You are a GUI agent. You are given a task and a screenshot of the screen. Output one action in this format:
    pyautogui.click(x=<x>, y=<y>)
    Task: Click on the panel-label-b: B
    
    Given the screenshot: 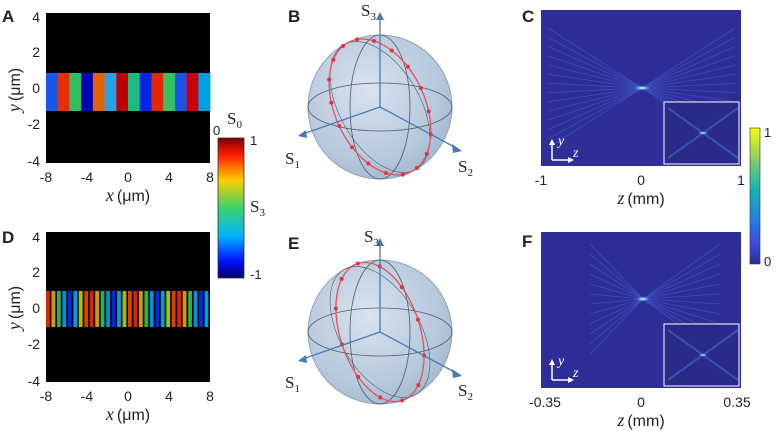 What is the action you would take?
    pyautogui.click(x=294, y=16)
    